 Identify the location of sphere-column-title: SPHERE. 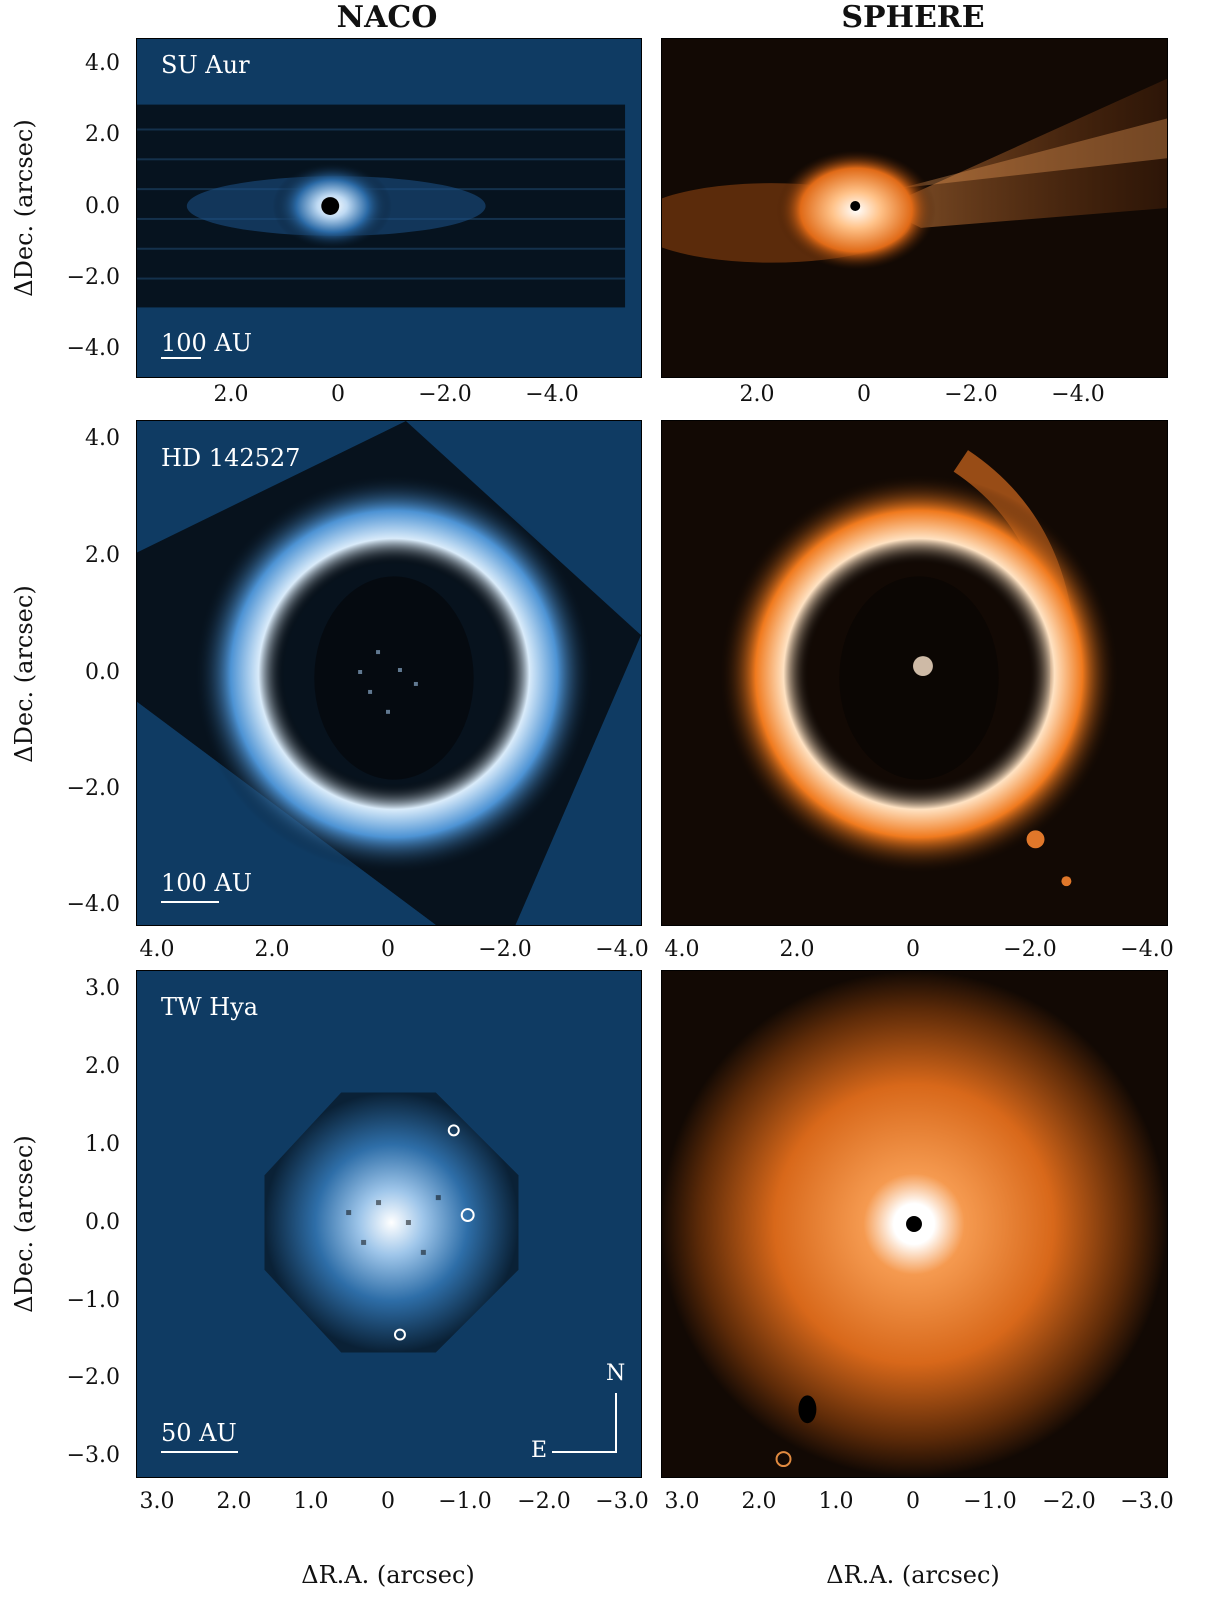
(913, 17).